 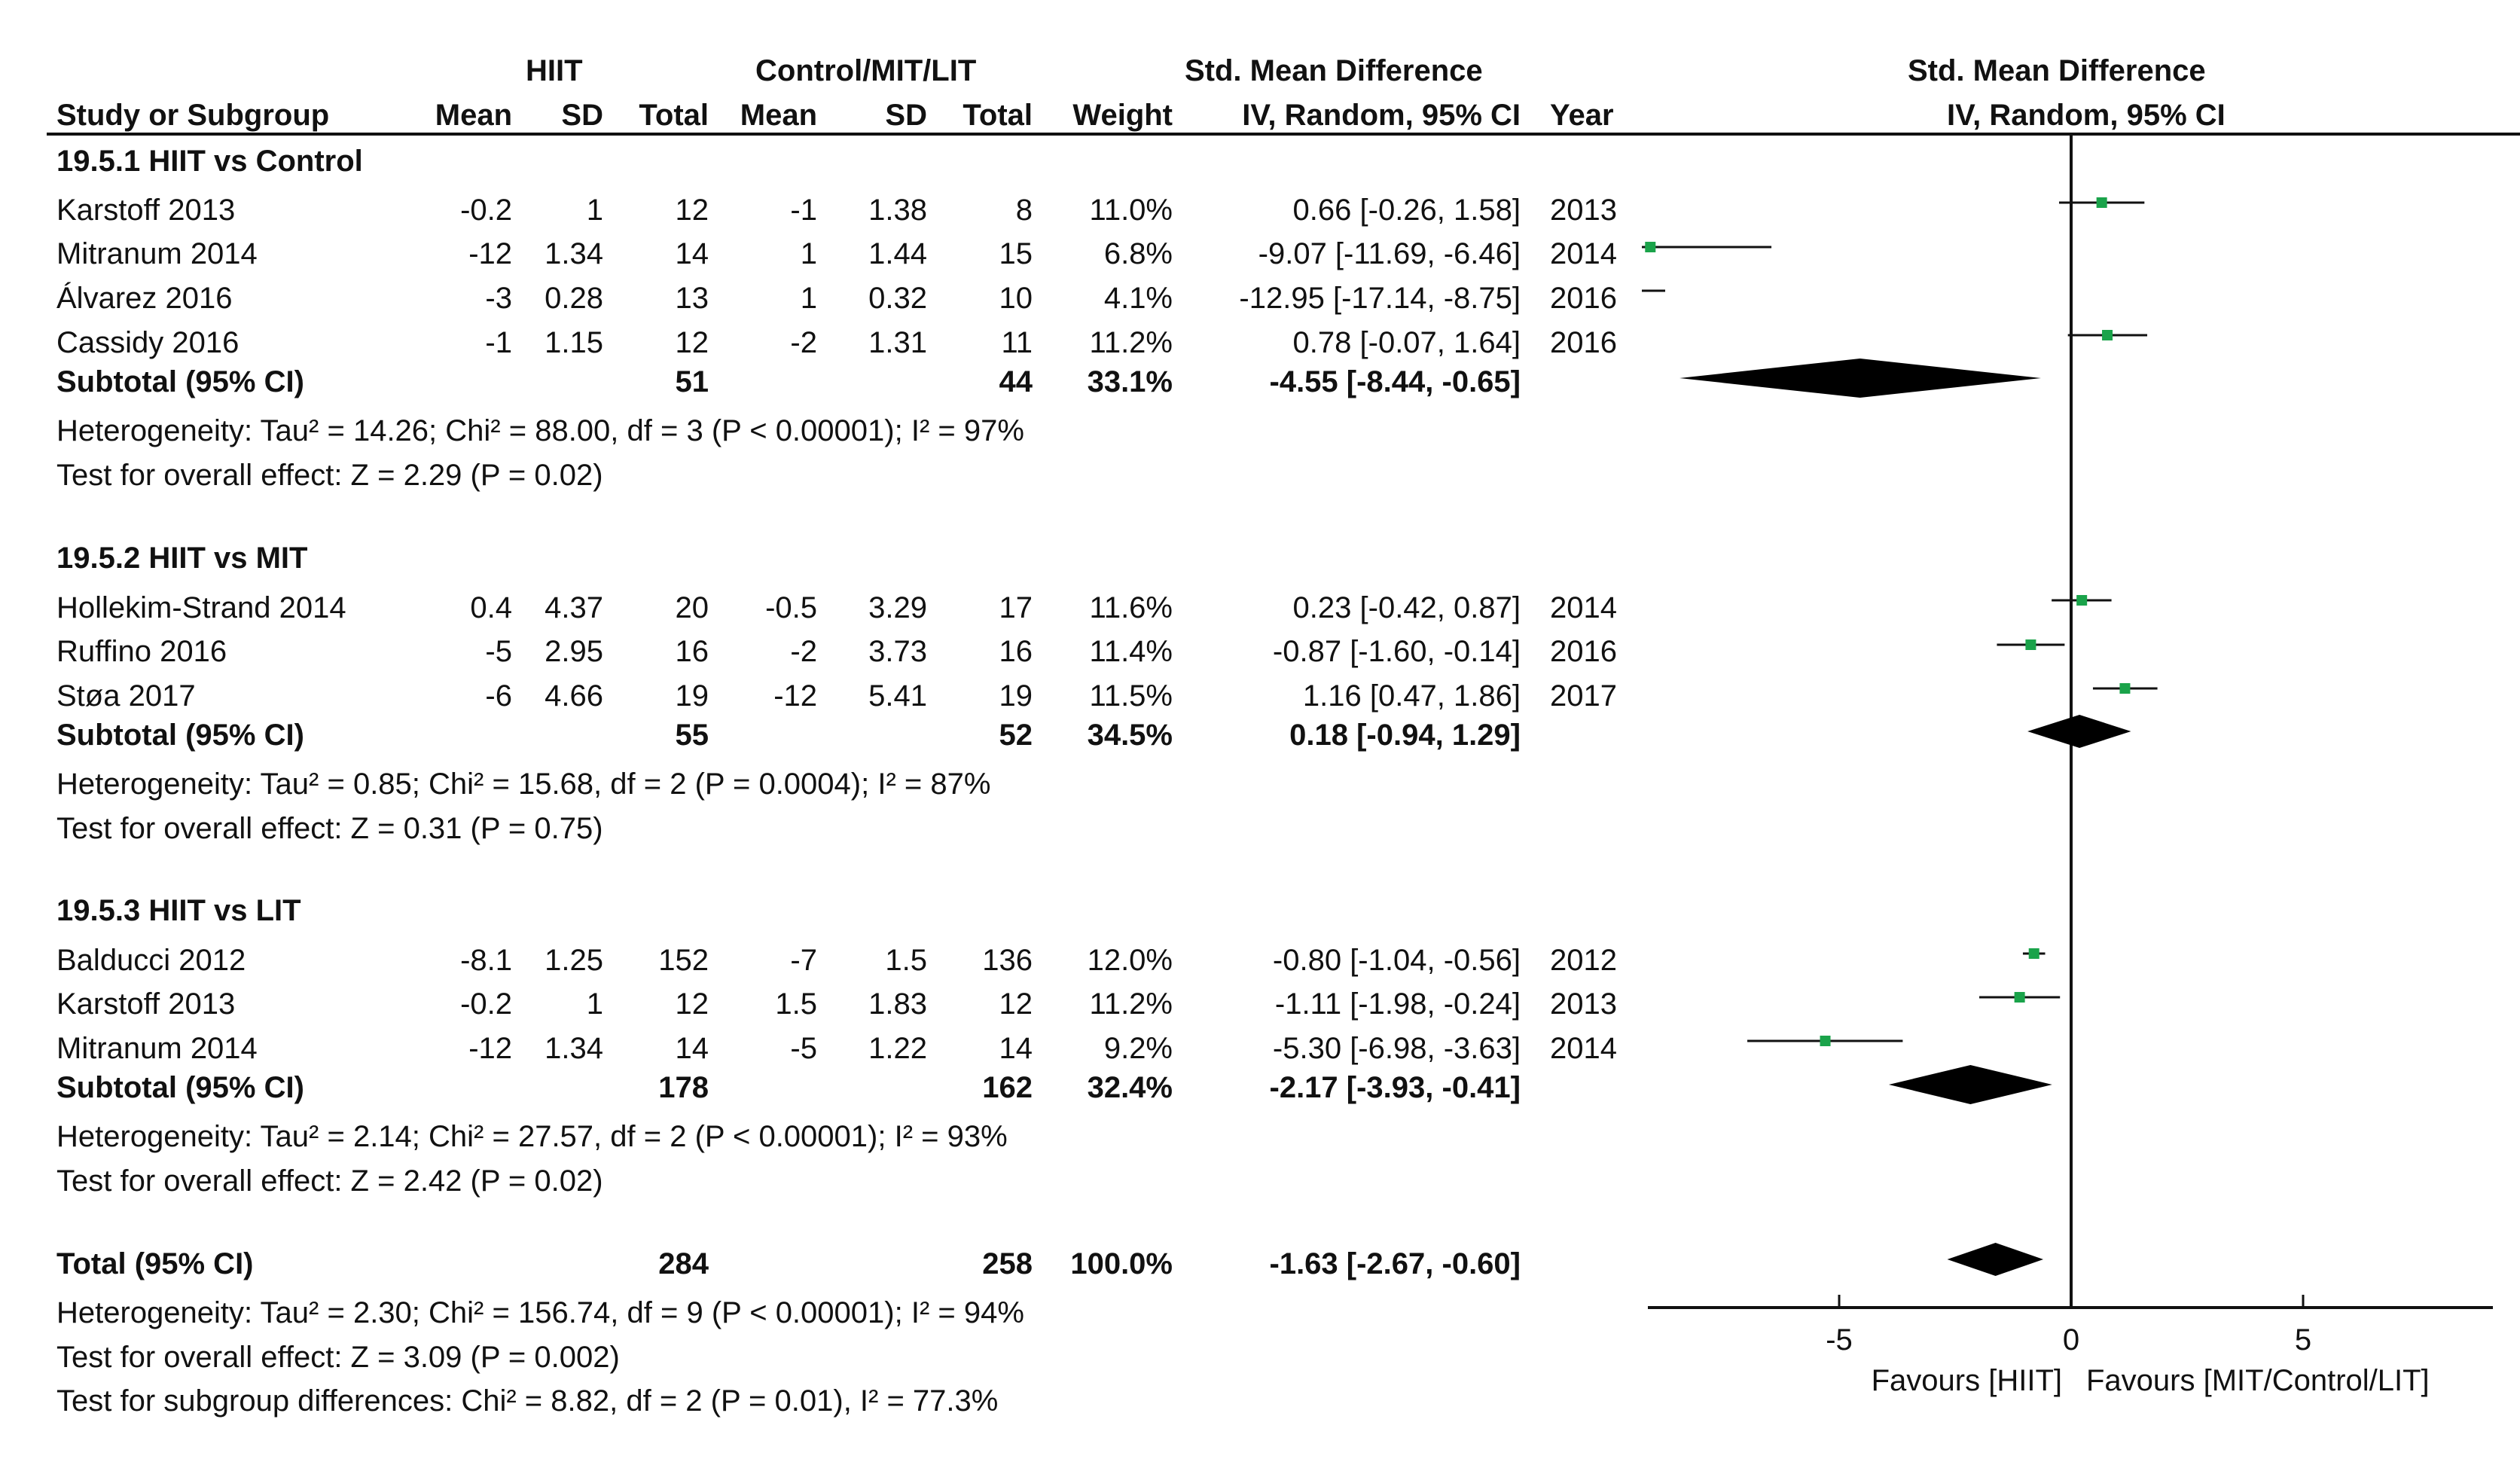 What do you see at coordinates (683, 961) in the screenshot?
I see `hiit-total: 152` at bounding box center [683, 961].